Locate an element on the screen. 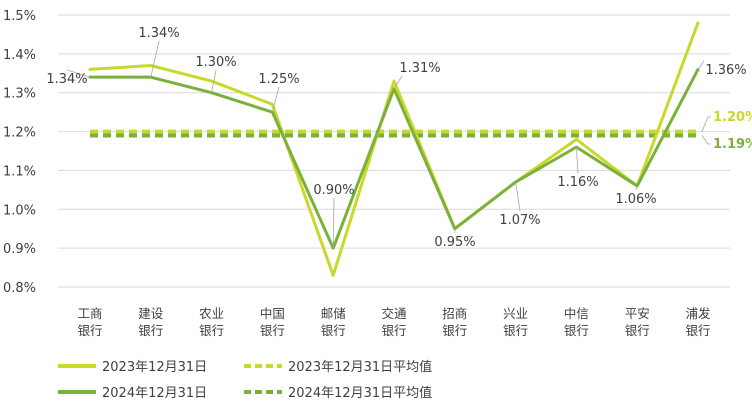 This screenshot has width=752, height=406. data-label: 1.06% is located at coordinates (635, 199).